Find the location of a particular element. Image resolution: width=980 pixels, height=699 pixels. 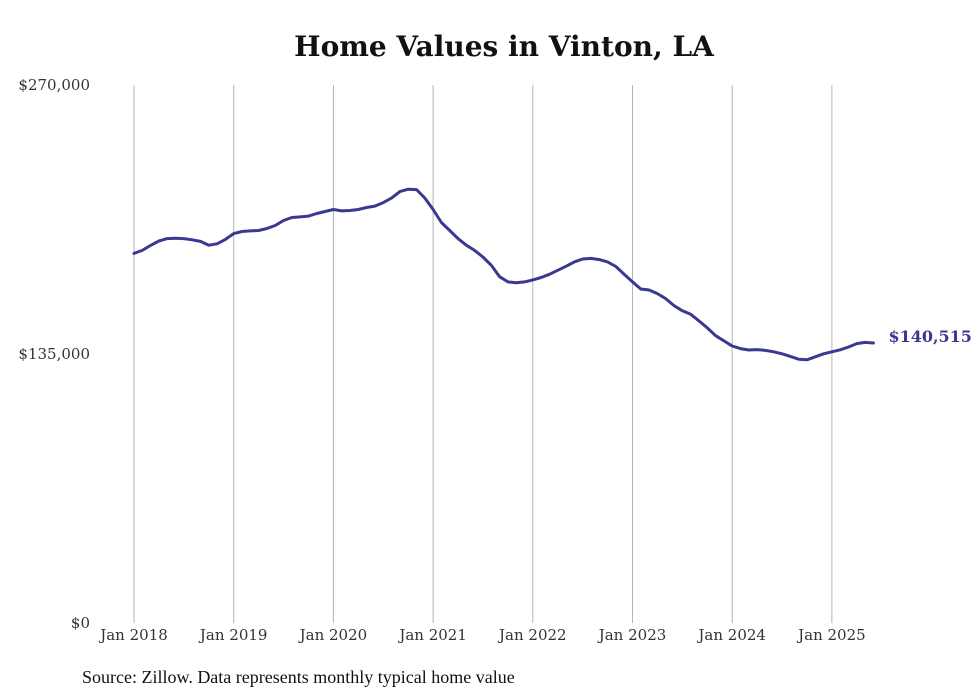

y-axis: $0 $135,000 $270,000 is located at coordinates (54, 354).